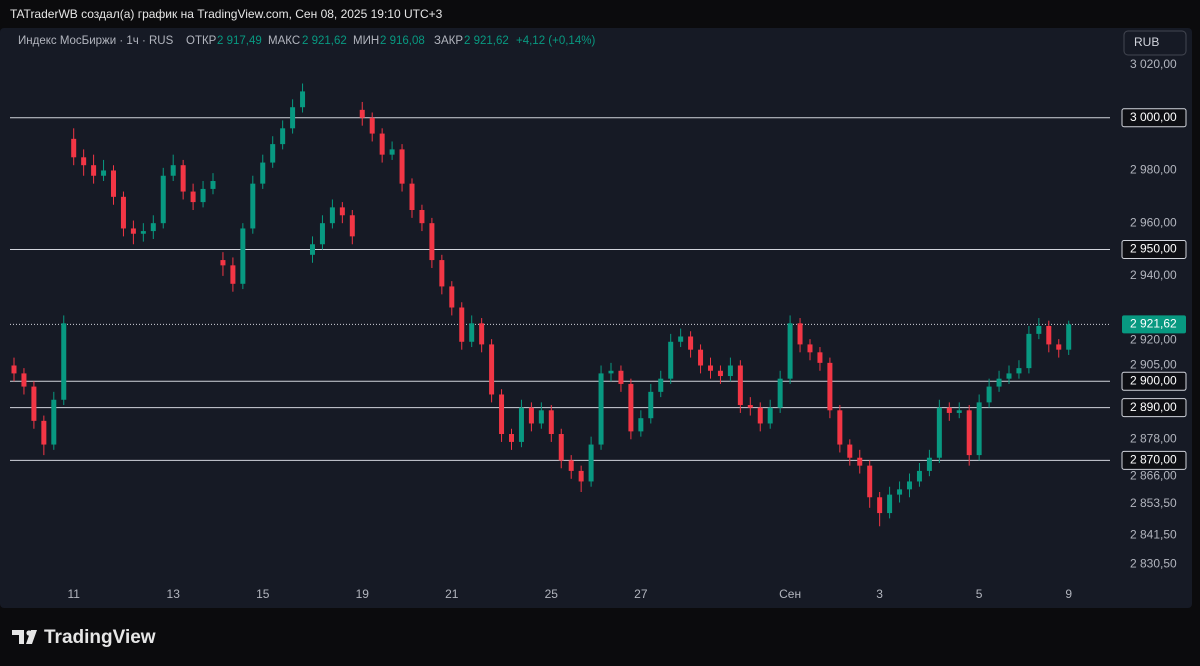 The image size is (1200, 666). What do you see at coordinates (790, 594) in the screenshot?
I see `x-tick-label: Сен` at bounding box center [790, 594].